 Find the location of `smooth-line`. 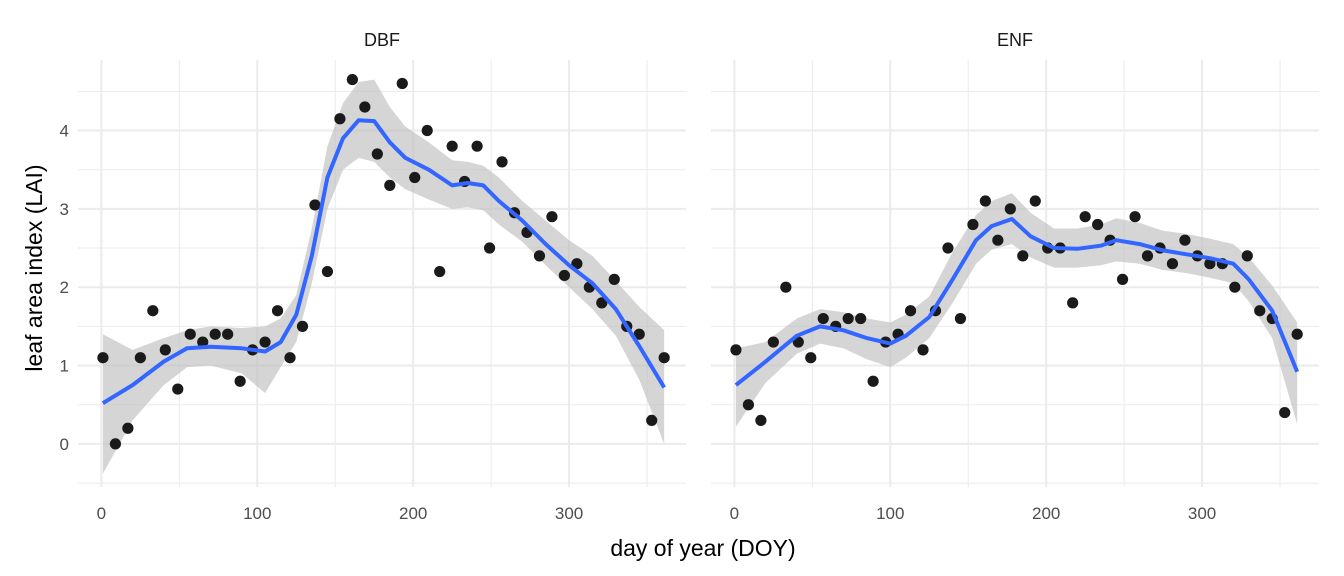

smooth-line is located at coordinates (1017, 302).